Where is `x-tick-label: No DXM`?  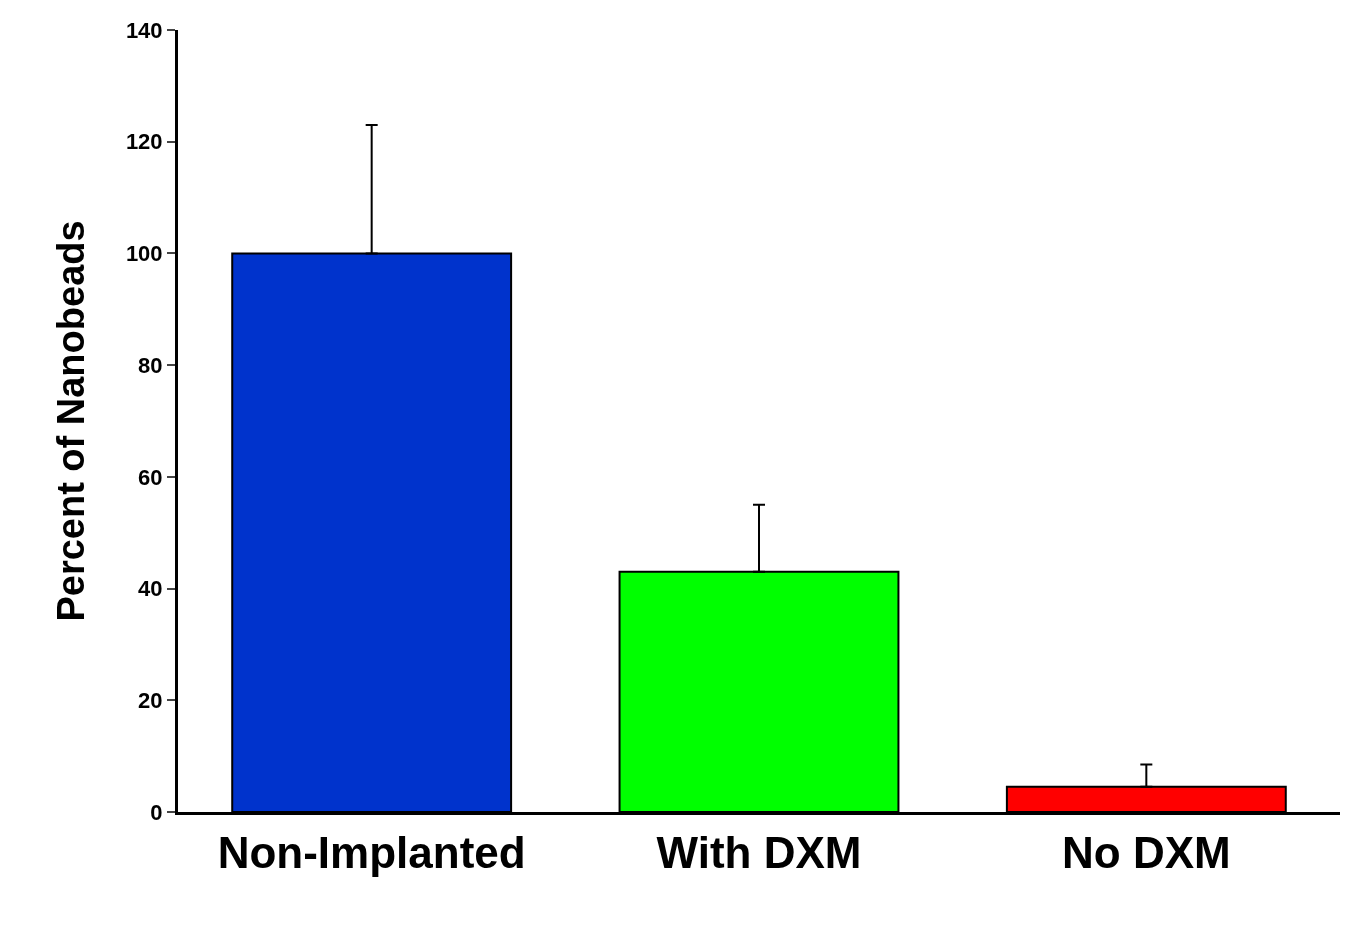
x-tick-label: No DXM is located at coordinates (1146, 852).